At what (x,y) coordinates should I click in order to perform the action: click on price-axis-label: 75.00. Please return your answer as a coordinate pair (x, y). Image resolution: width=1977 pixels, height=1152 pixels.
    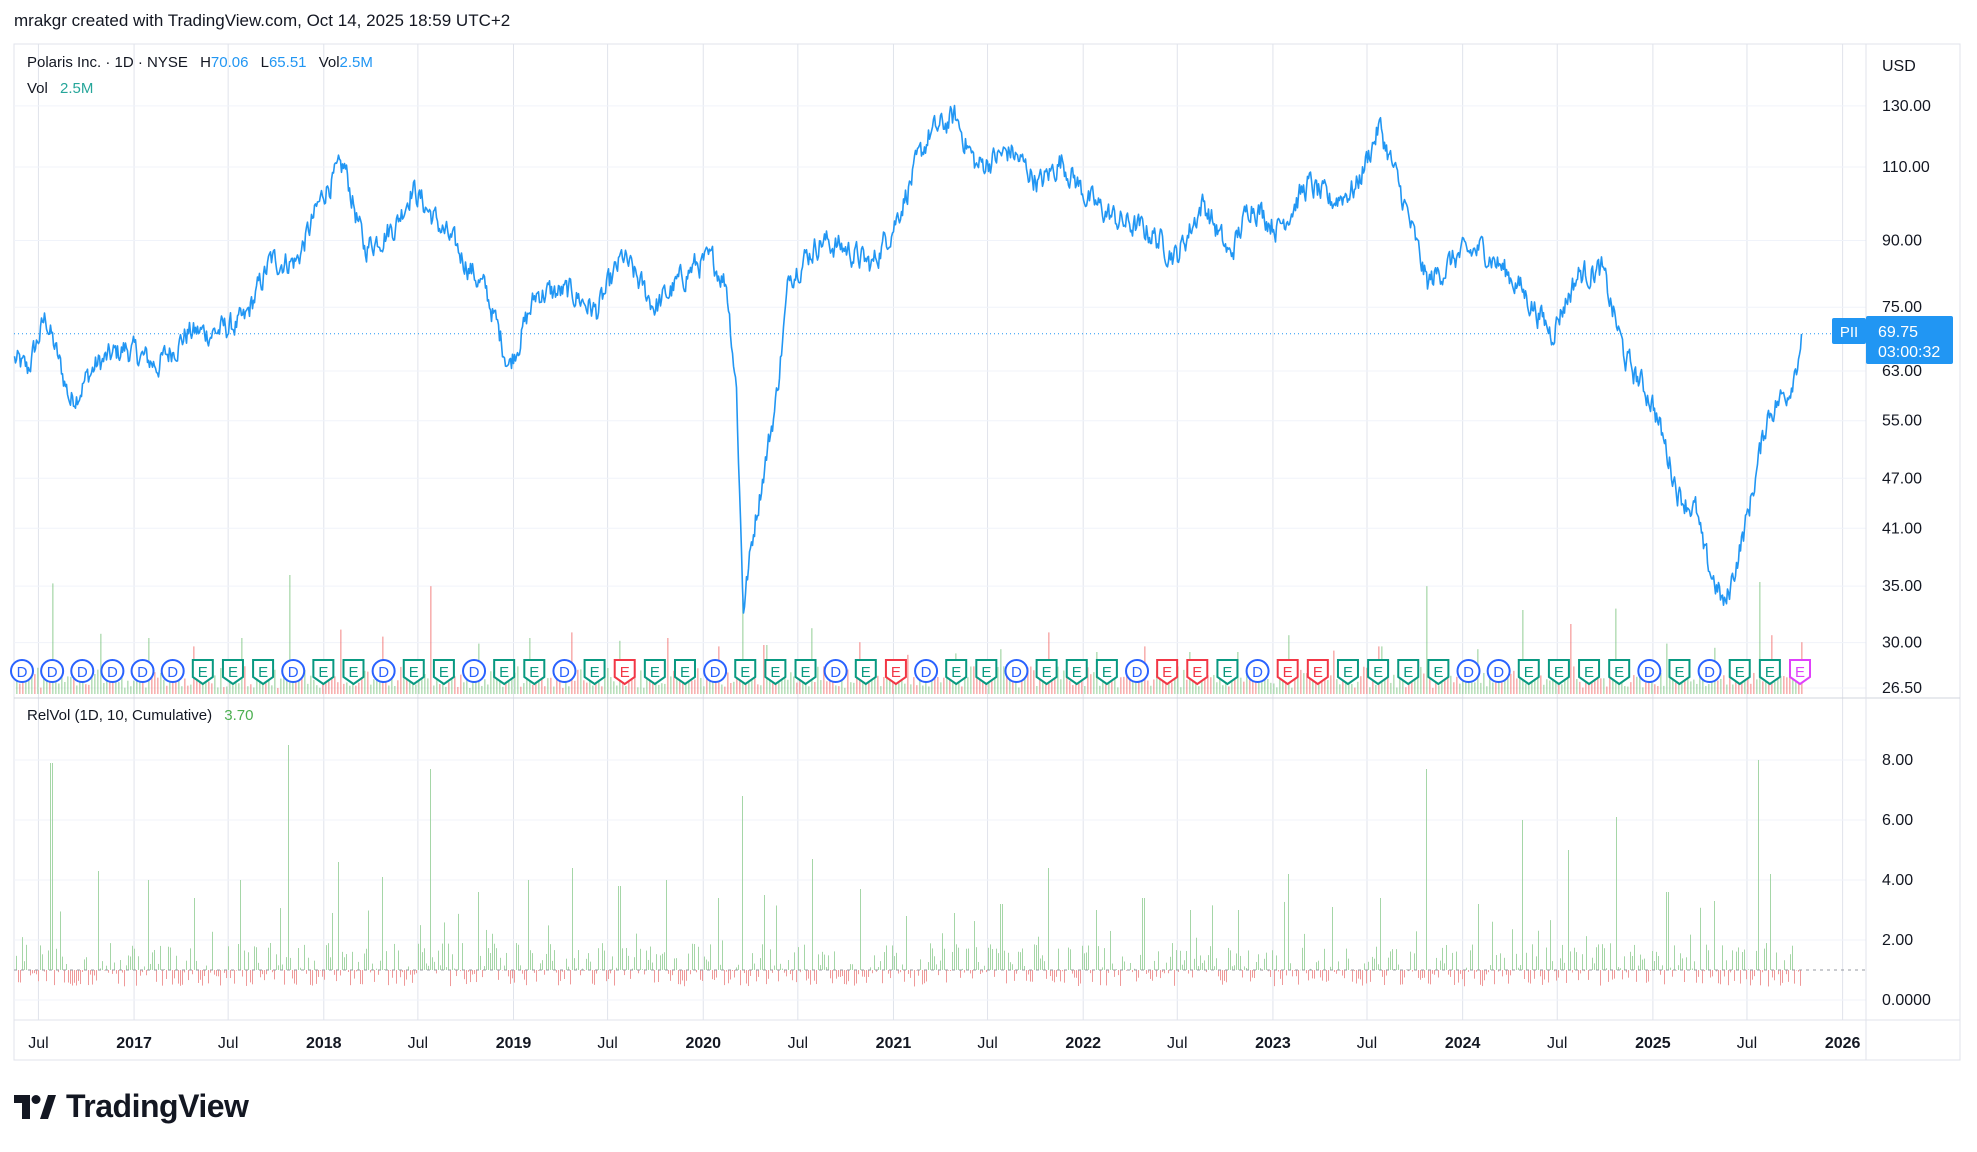
    Looking at the image, I should click on (1902, 307).